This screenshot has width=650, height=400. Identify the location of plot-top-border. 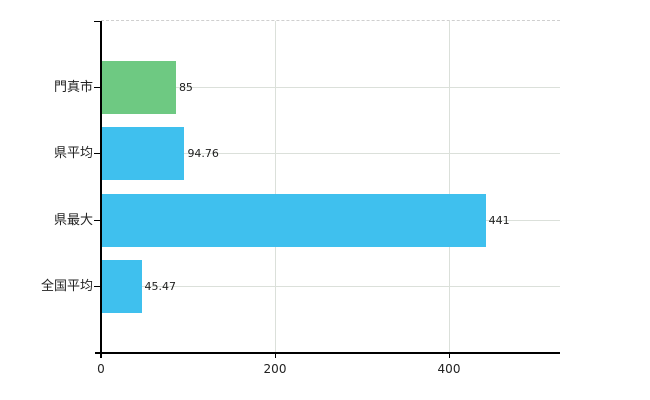
(330, 20).